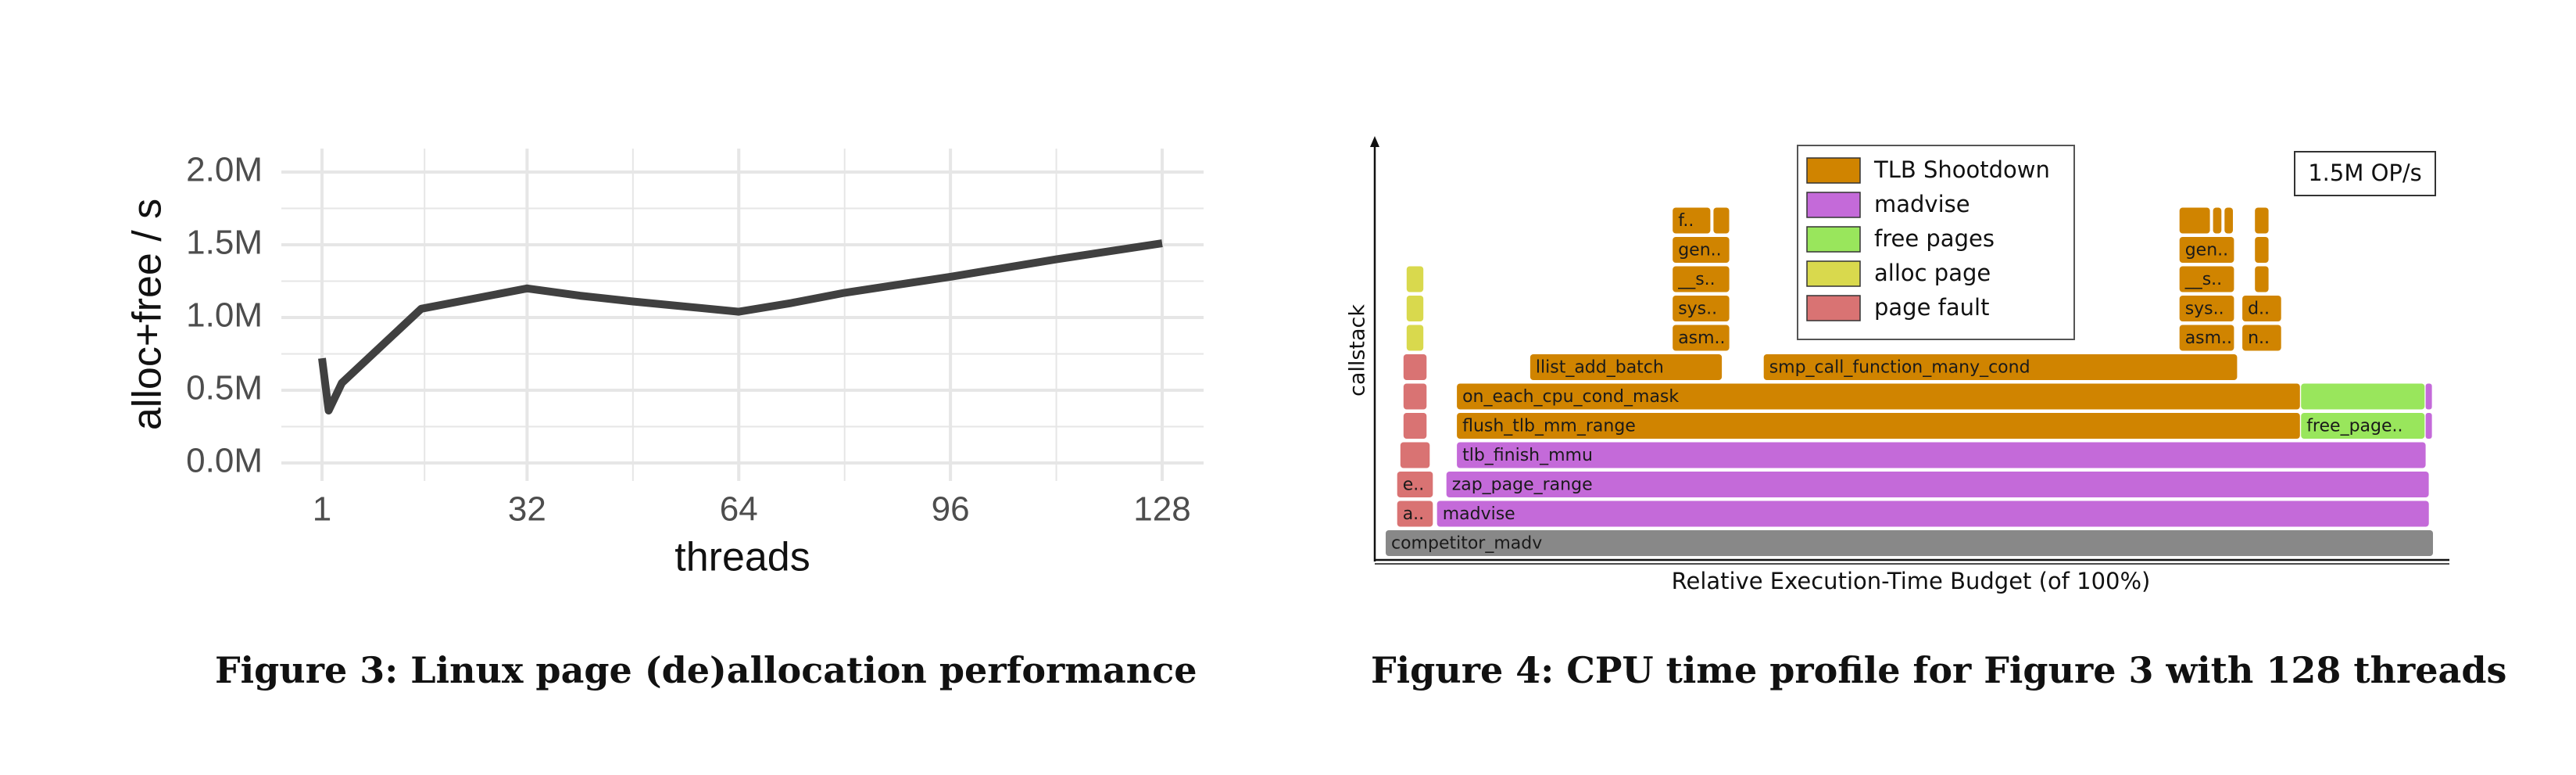 The width and height of the screenshot is (2576, 775). I want to click on flame-frame-label: competitor_madv, so click(1466, 544).